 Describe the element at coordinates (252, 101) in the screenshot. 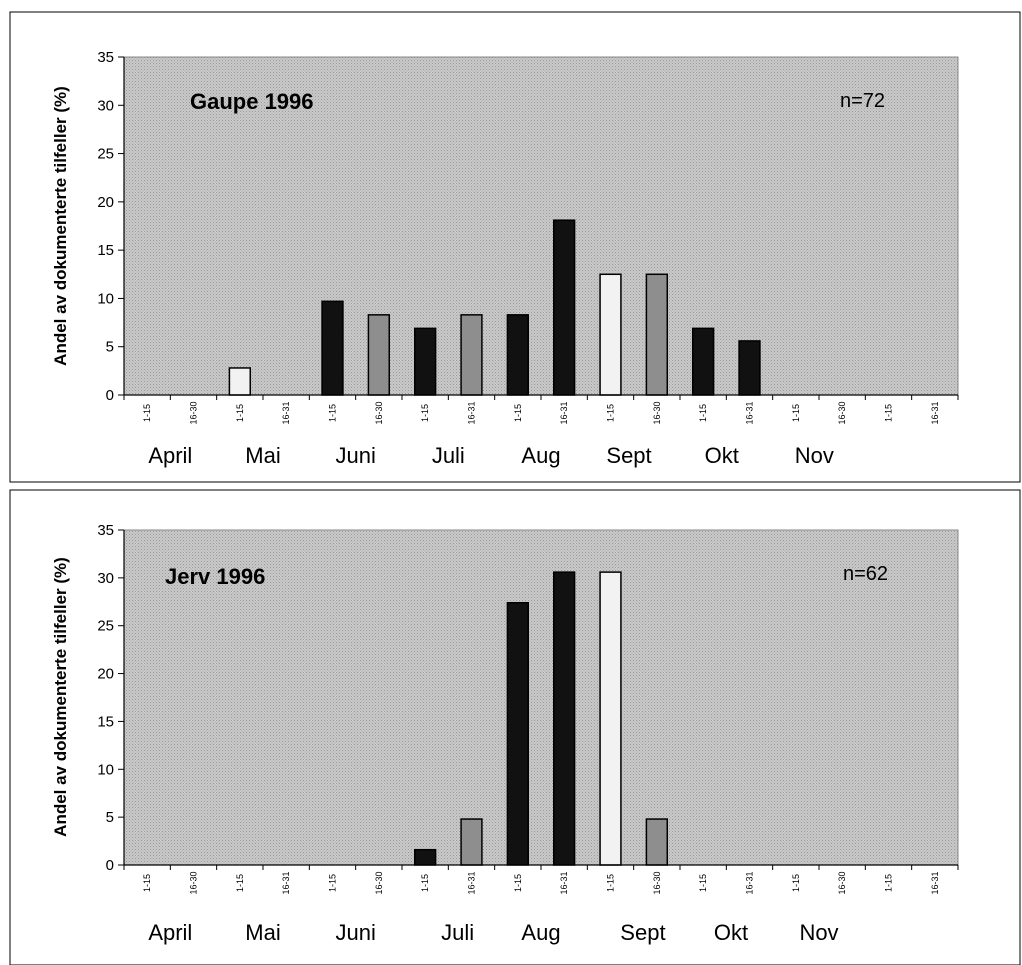

I see `chart-title: Gaupe 1996` at that location.